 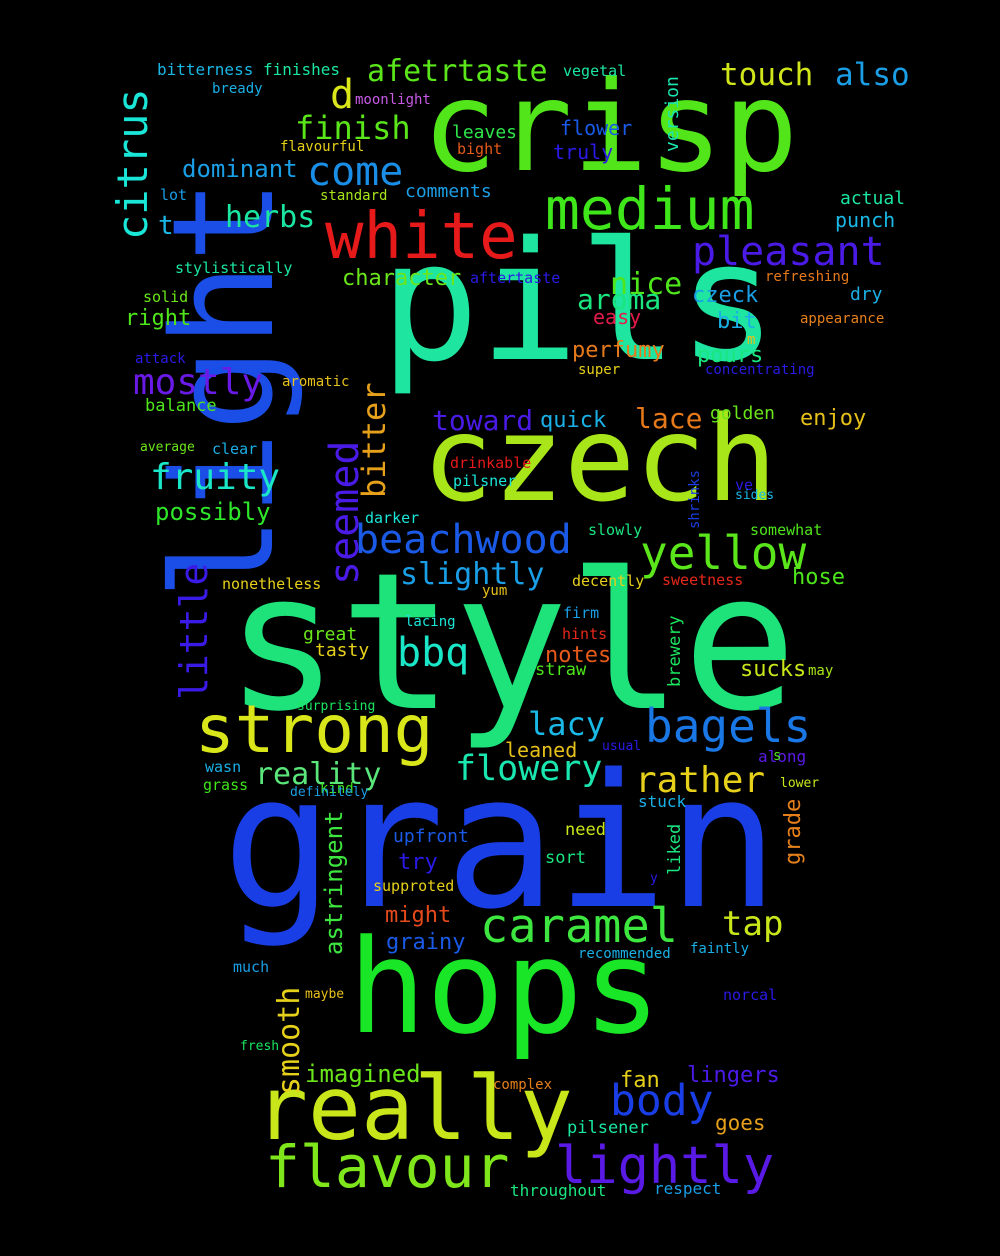 What do you see at coordinates (483, 420) in the screenshot?
I see `word-toward: toward` at bounding box center [483, 420].